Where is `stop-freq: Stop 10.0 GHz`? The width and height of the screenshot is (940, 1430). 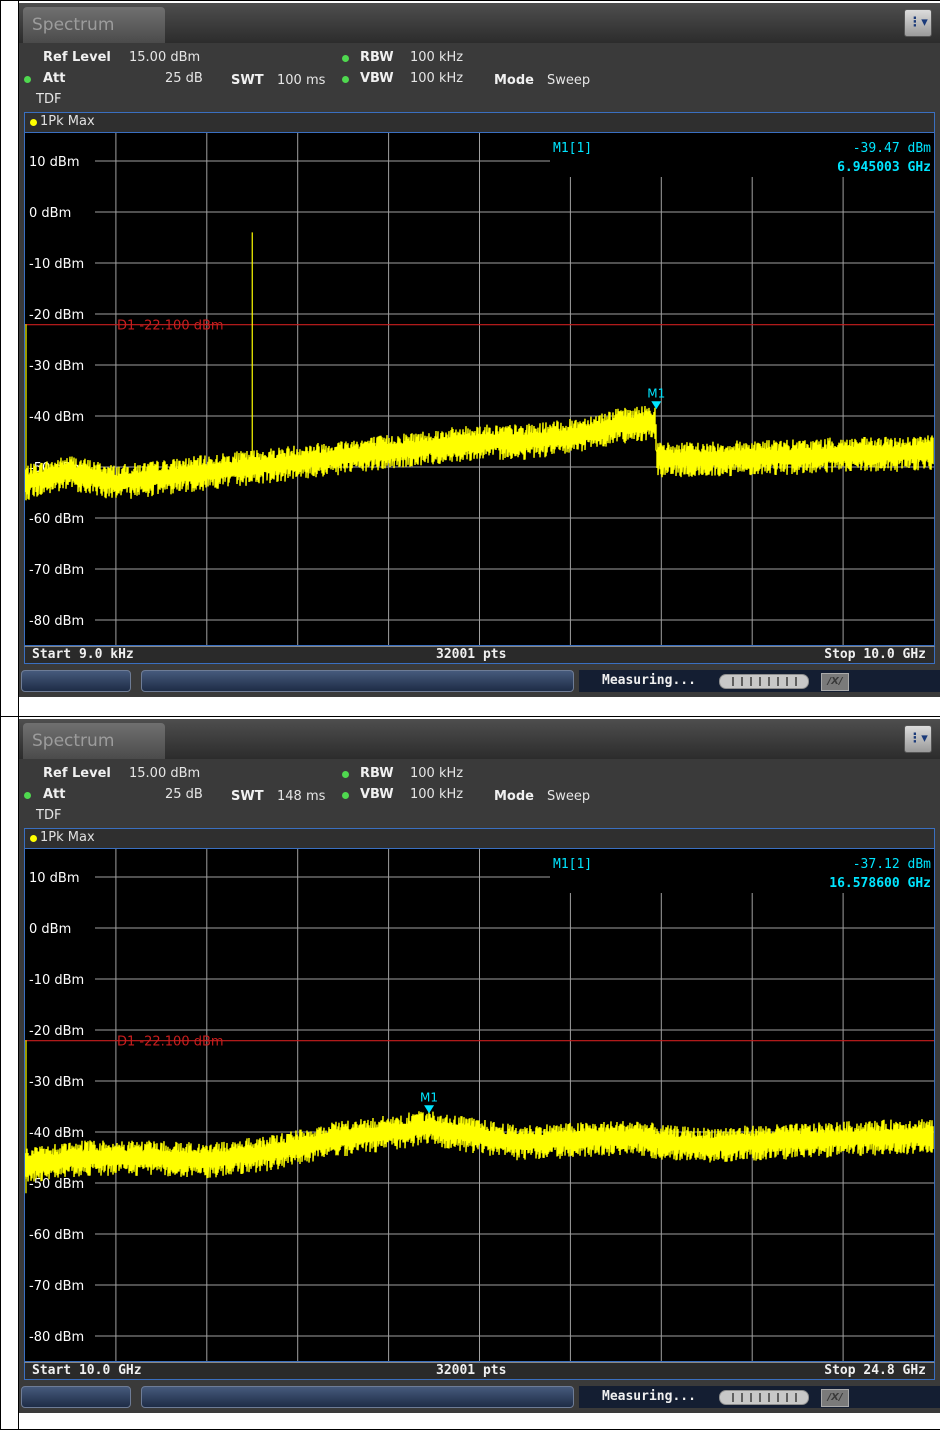 stop-freq: Stop 10.0 GHz is located at coordinates (875, 654).